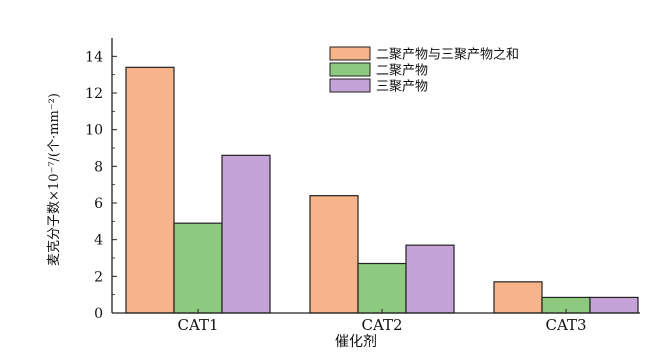  Describe the element at coordinates (94, 57) in the screenshot. I see `y-tick-label-14: 14` at that location.